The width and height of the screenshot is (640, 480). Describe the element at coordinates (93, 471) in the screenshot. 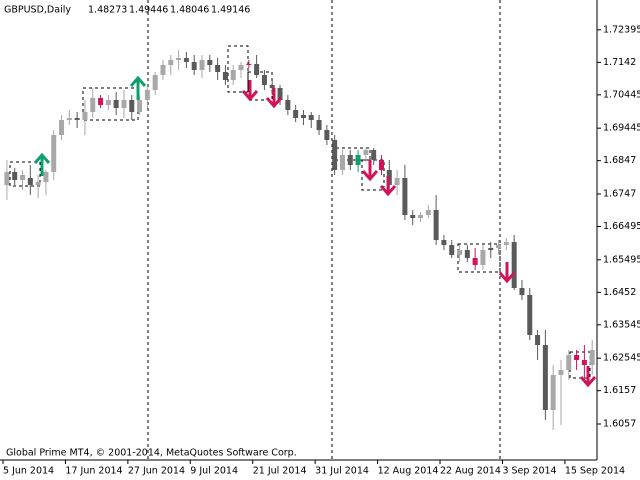

I see `x-tick-label: 17 Jun 2014` at that location.